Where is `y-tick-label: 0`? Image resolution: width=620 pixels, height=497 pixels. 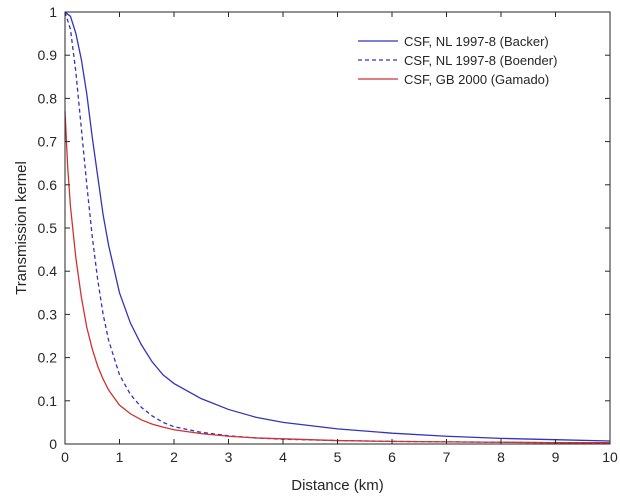
y-tick-label: 0 is located at coordinates (53, 444).